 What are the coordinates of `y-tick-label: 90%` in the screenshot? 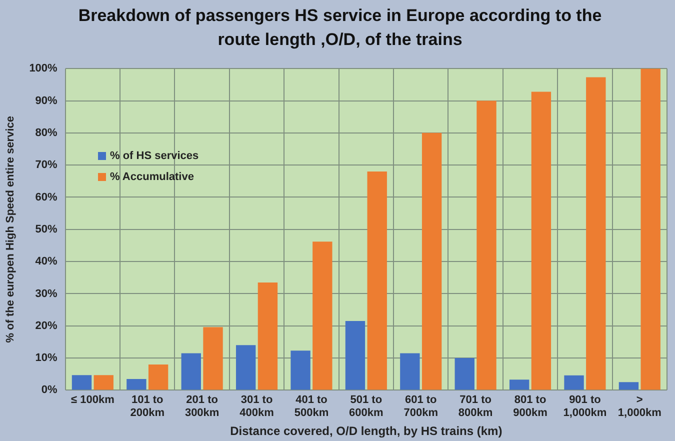 It's located at (46, 100).